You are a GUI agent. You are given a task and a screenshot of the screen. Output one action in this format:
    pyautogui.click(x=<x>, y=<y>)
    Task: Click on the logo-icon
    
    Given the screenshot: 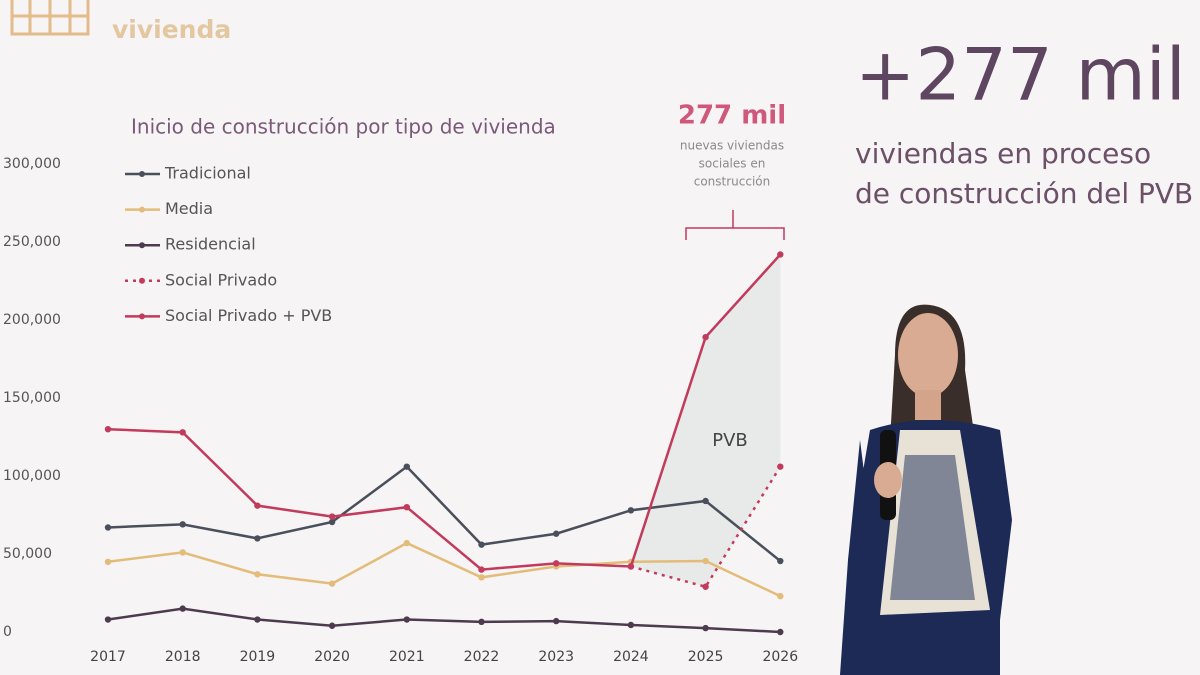 What is the action you would take?
    pyautogui.click(x=50, y=18)
    